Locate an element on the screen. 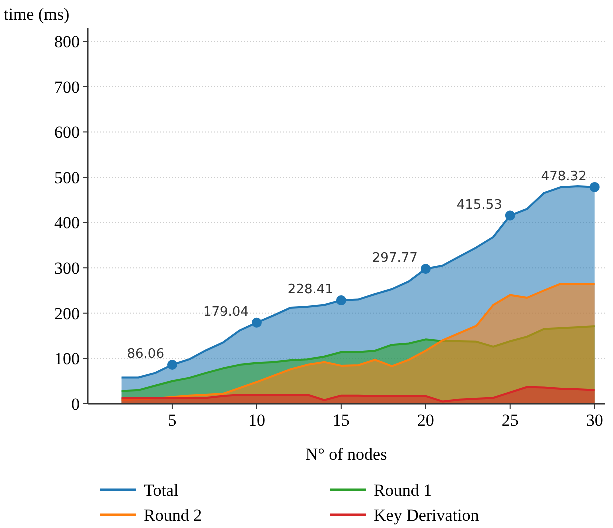  x-tick-label: 15 is located at coordinates (341, 420).